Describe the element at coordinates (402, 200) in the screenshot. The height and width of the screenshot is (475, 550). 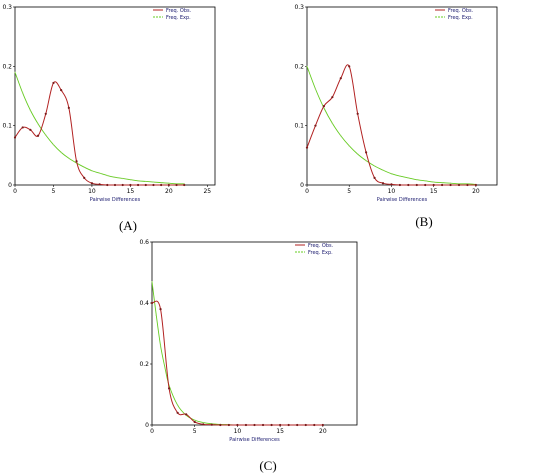
I see `x-axis-label: Pairwise Differences` at that location.